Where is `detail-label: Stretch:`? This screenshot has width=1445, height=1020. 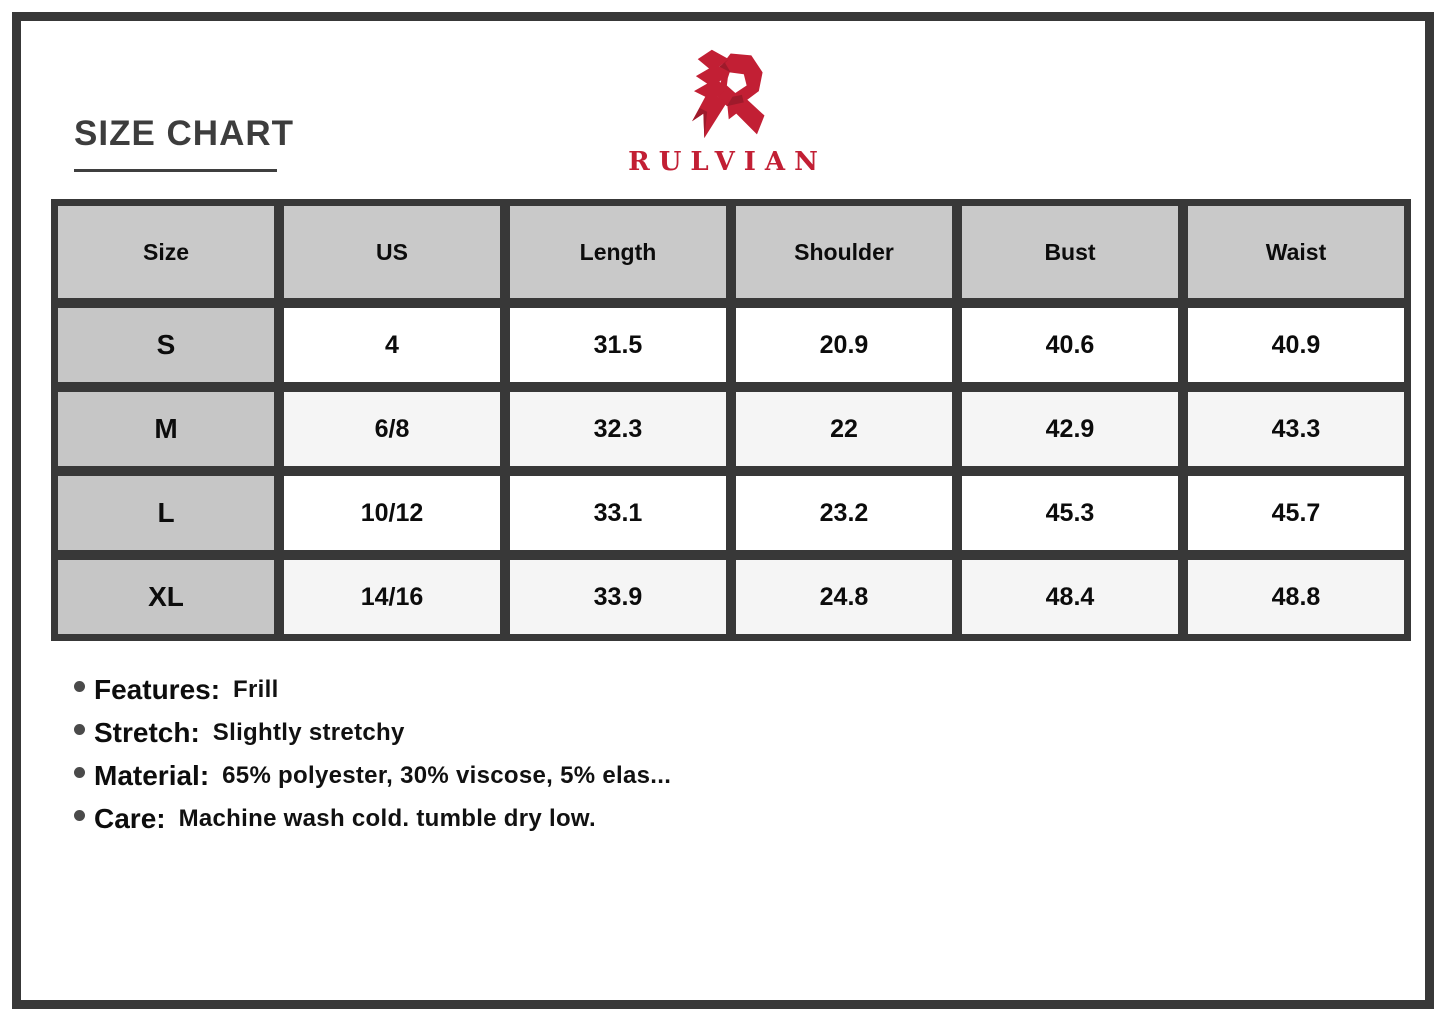
detail-label: Stretch: is located at coordinates (147, 732).